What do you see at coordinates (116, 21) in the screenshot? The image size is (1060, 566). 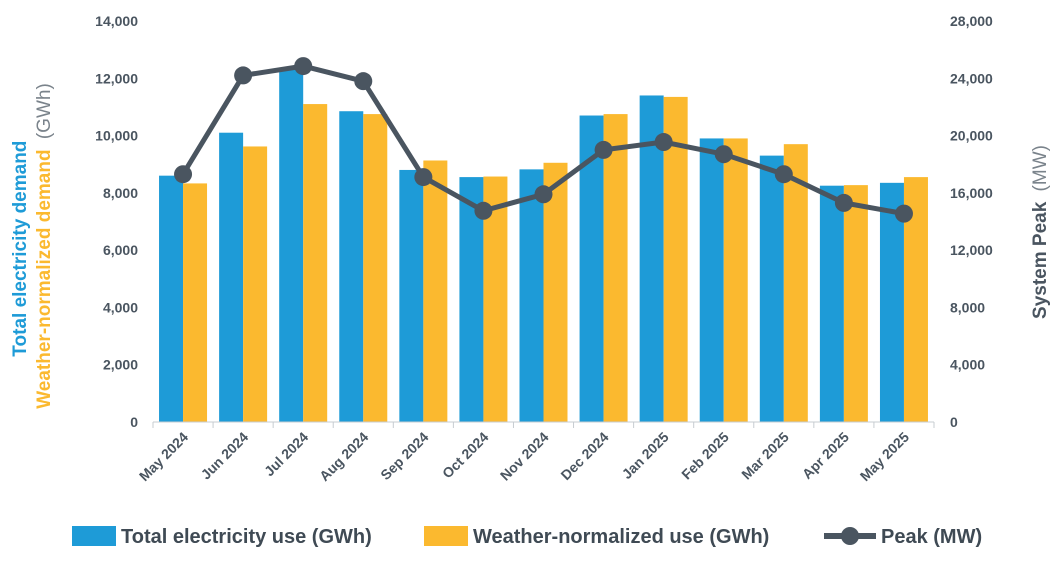 I see `left-tick-label: 14,000` at bounding box center [116, 21].